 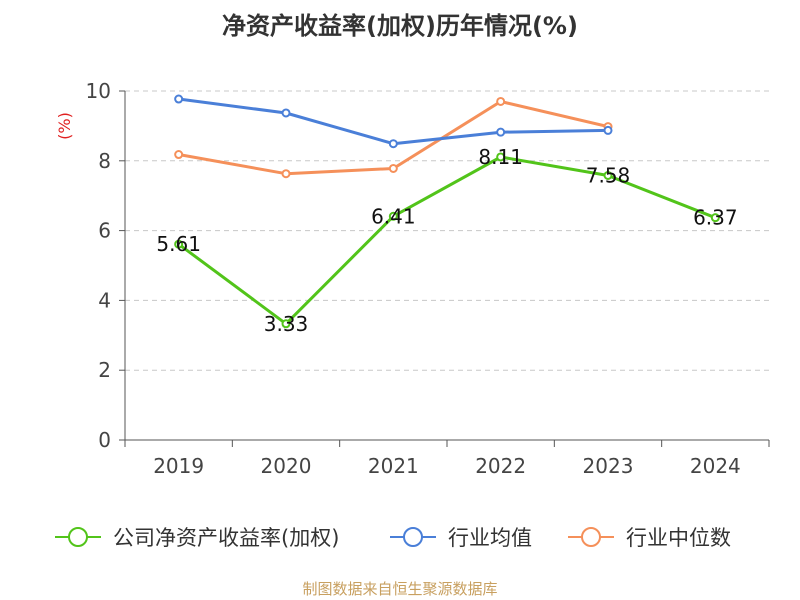 I want to click on data-label: 5.61, so click(x=178, y=244).